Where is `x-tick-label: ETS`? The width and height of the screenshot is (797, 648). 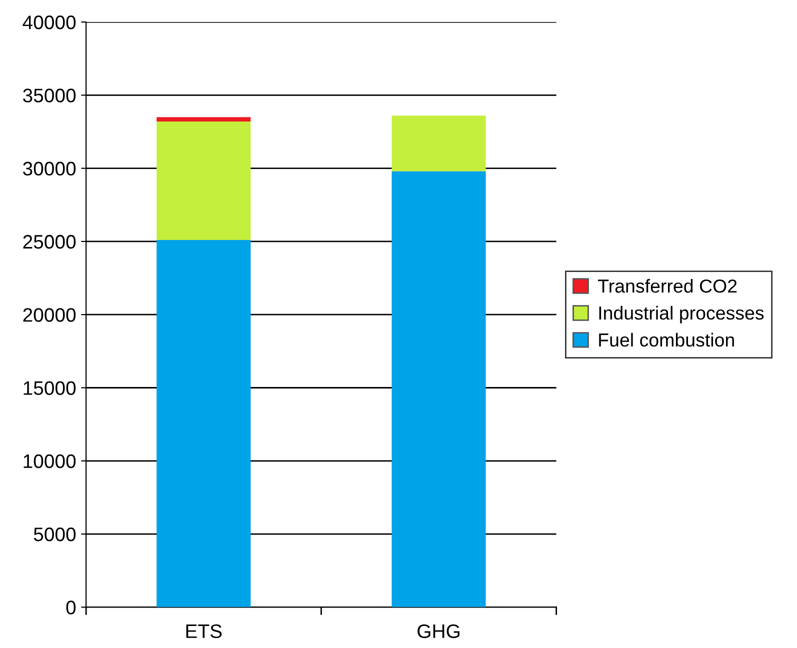
x-tick-label: ETS is located at coordinates (204, 631).